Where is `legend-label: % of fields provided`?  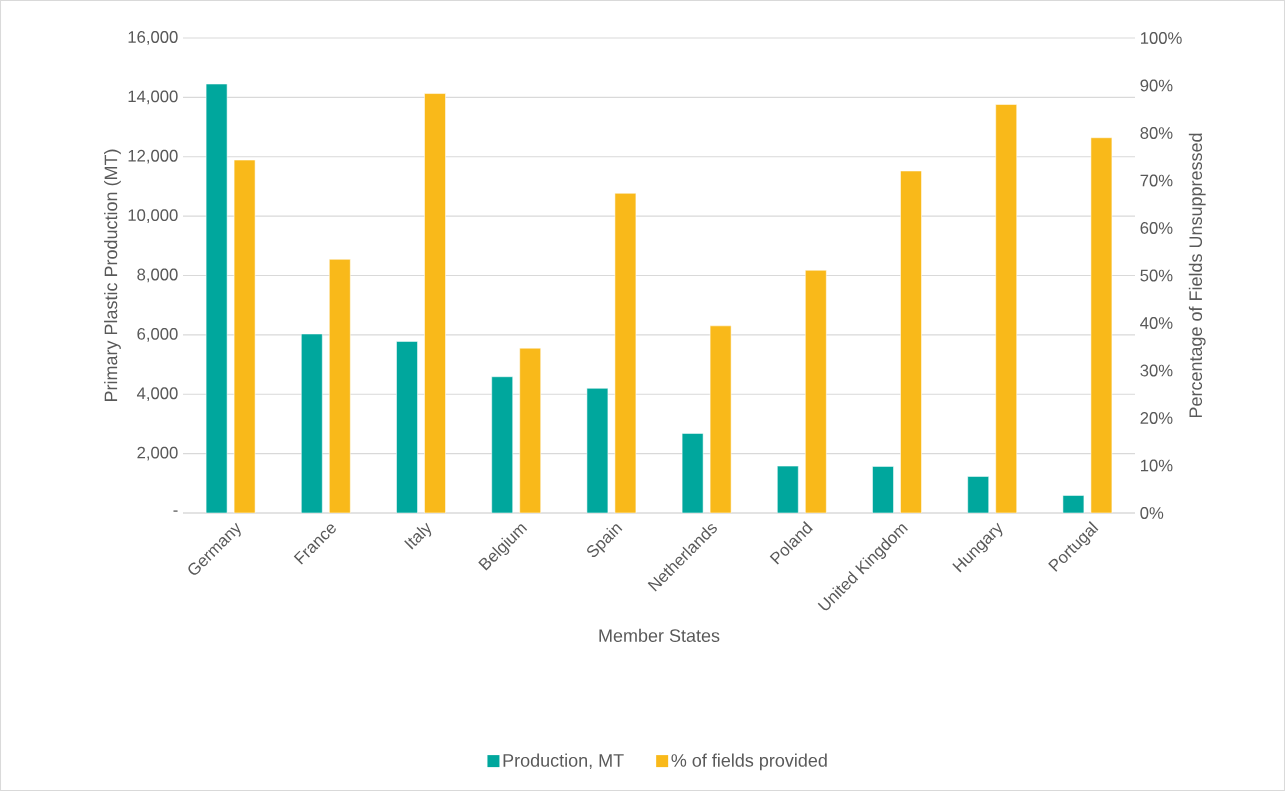
legend-label: % of fields provided is located at coordinates (749, 762).